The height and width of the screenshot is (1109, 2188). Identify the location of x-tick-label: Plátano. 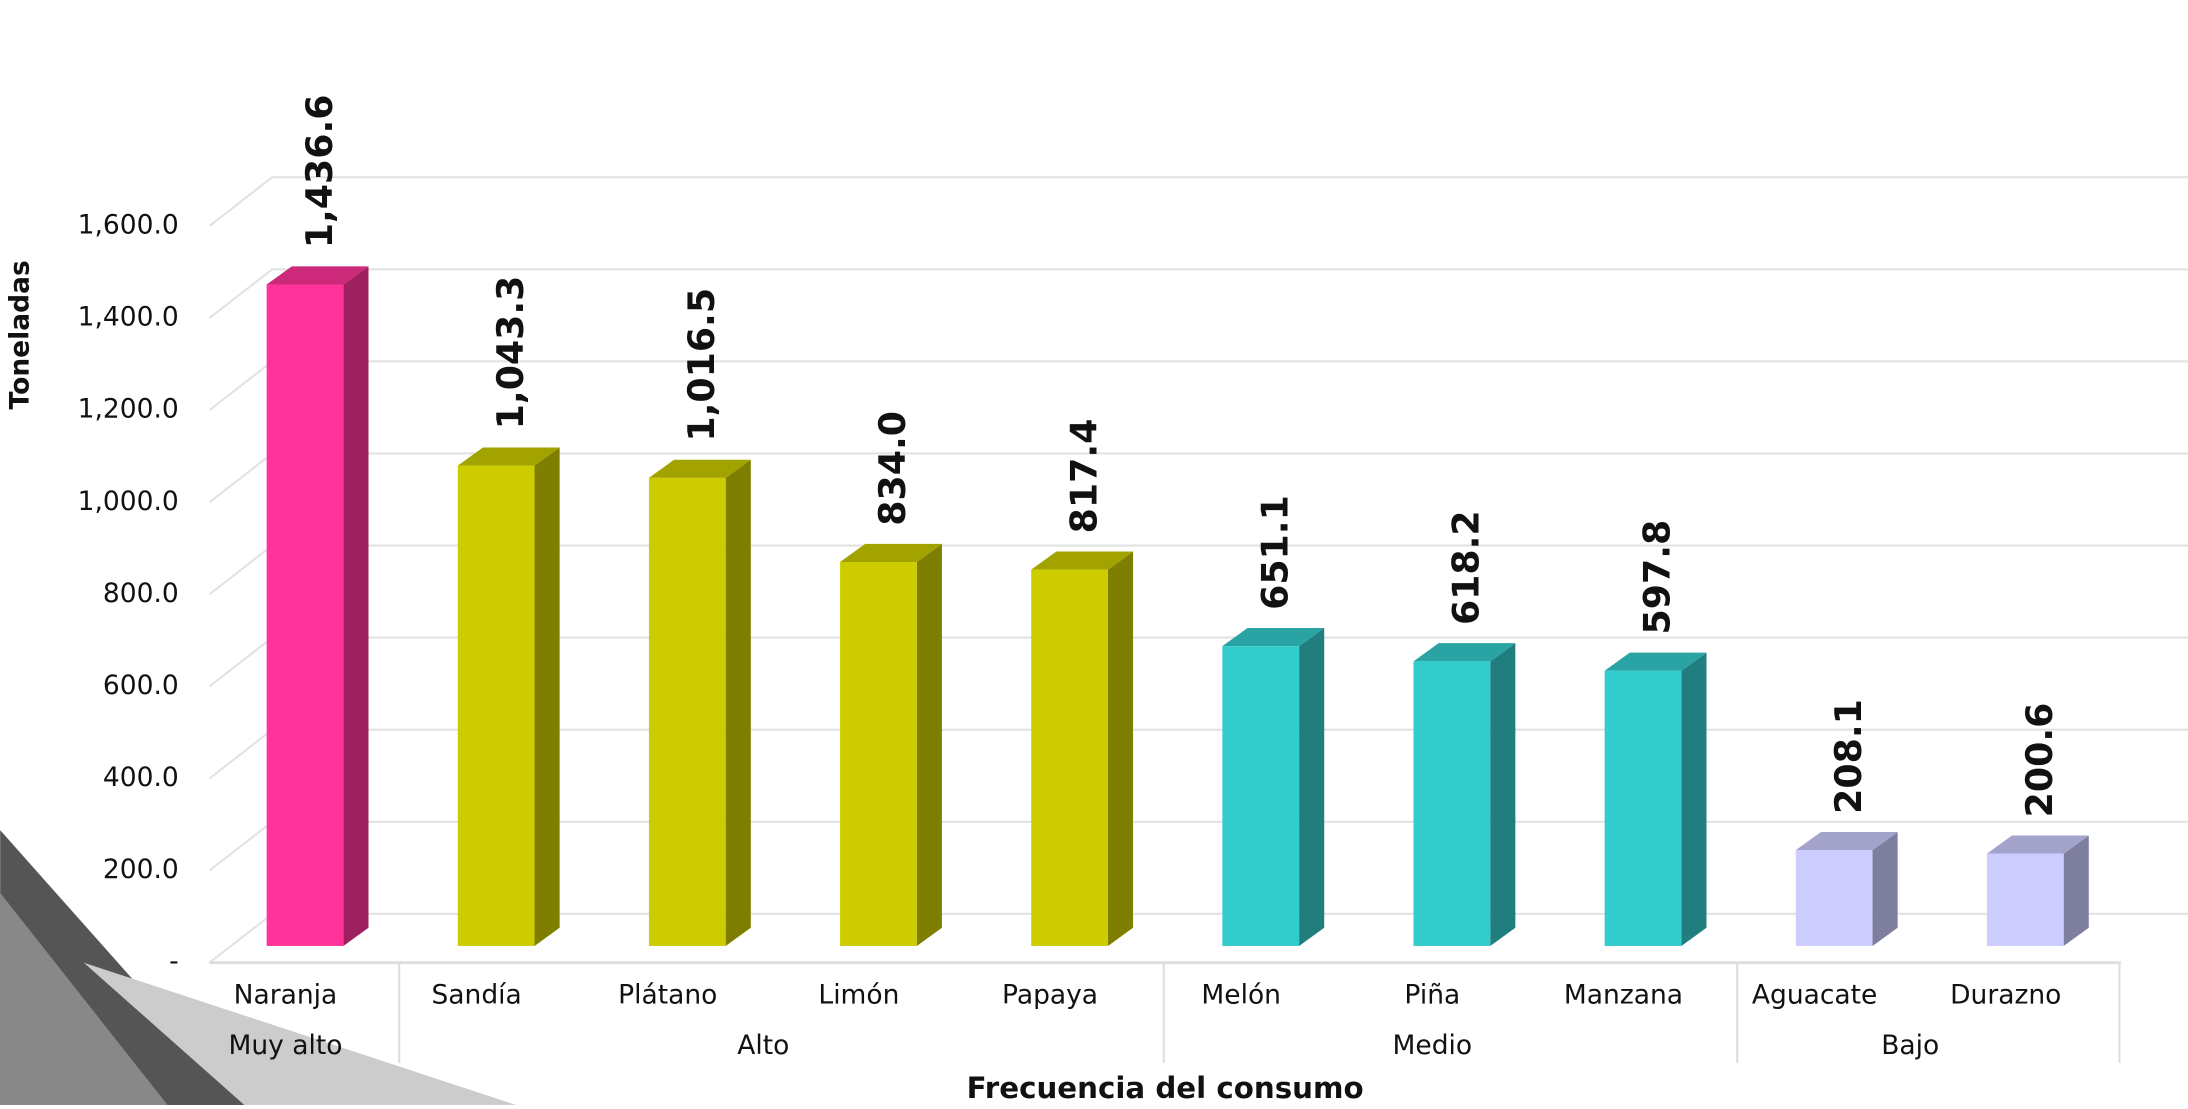
(667, 995).